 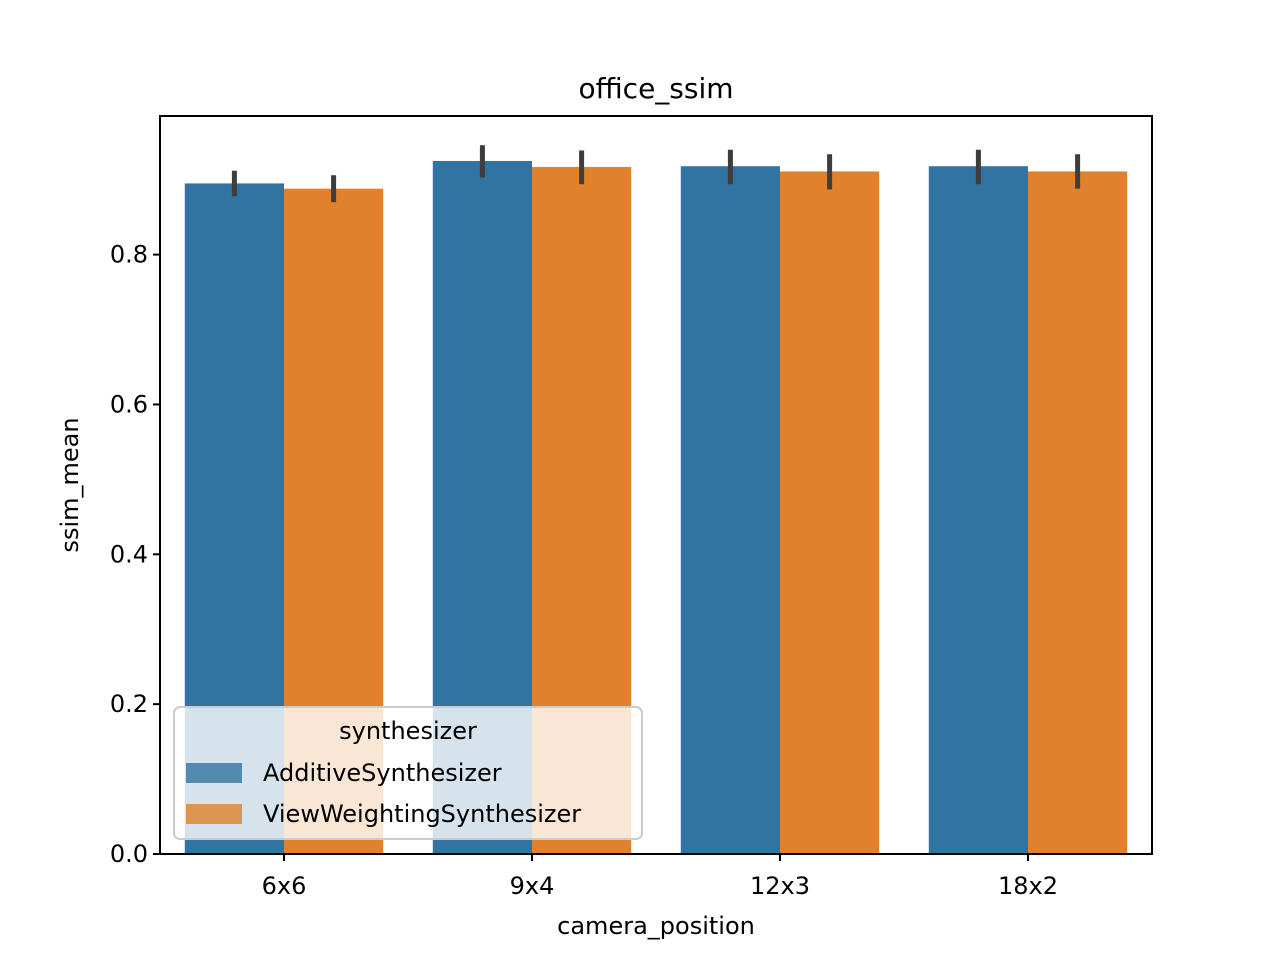 What do you see at coordinates (656, 174) in the screenshot?
I see `errorbars-layer` at bounding box center [656, 174].